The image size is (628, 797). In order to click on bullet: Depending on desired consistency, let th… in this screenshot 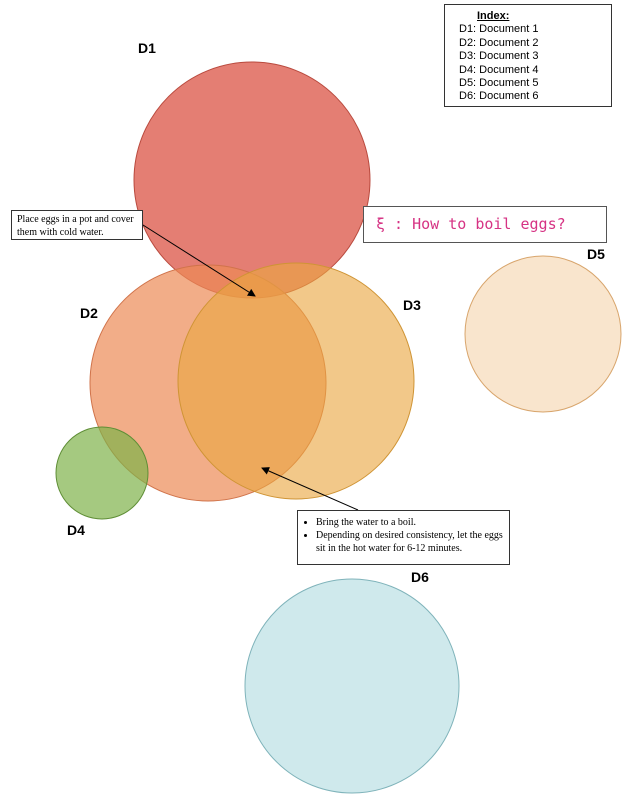, I will do `click(409, 542)`.